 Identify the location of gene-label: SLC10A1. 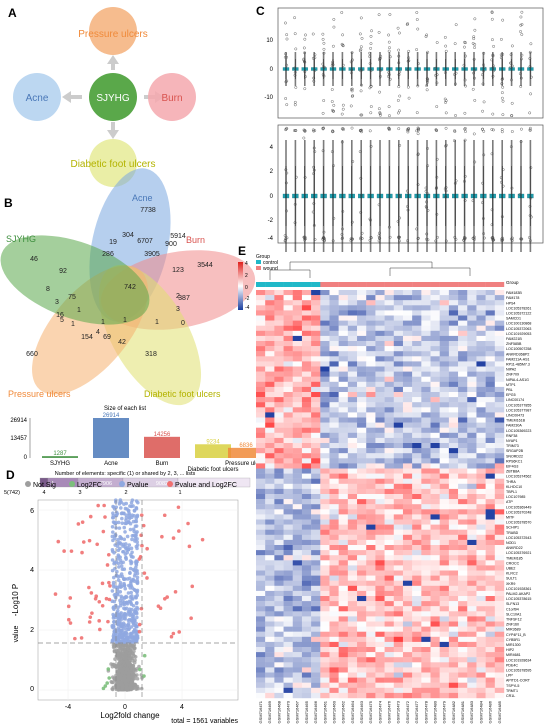
(513, 614).